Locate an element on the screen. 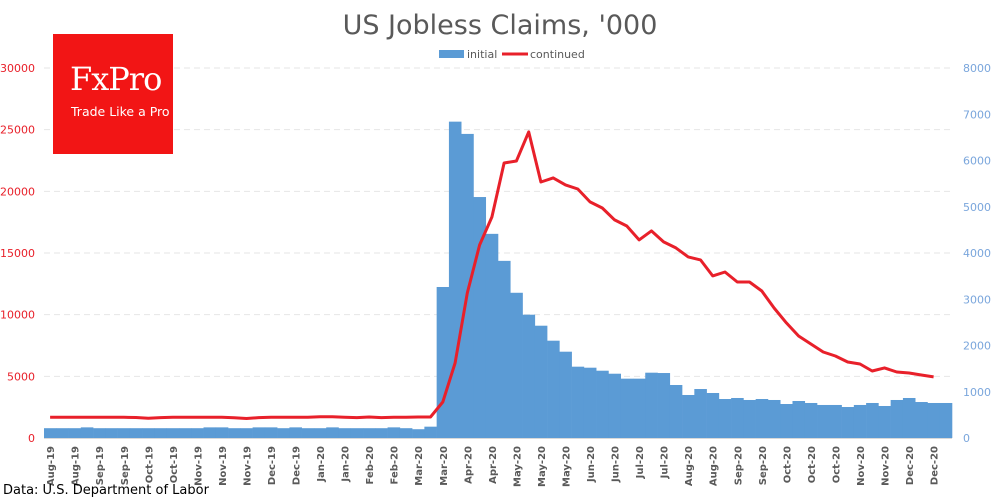 This screenshot has height=500, width=1000. x-tick-label: Sep-20 is located at coordinates (738, 465).